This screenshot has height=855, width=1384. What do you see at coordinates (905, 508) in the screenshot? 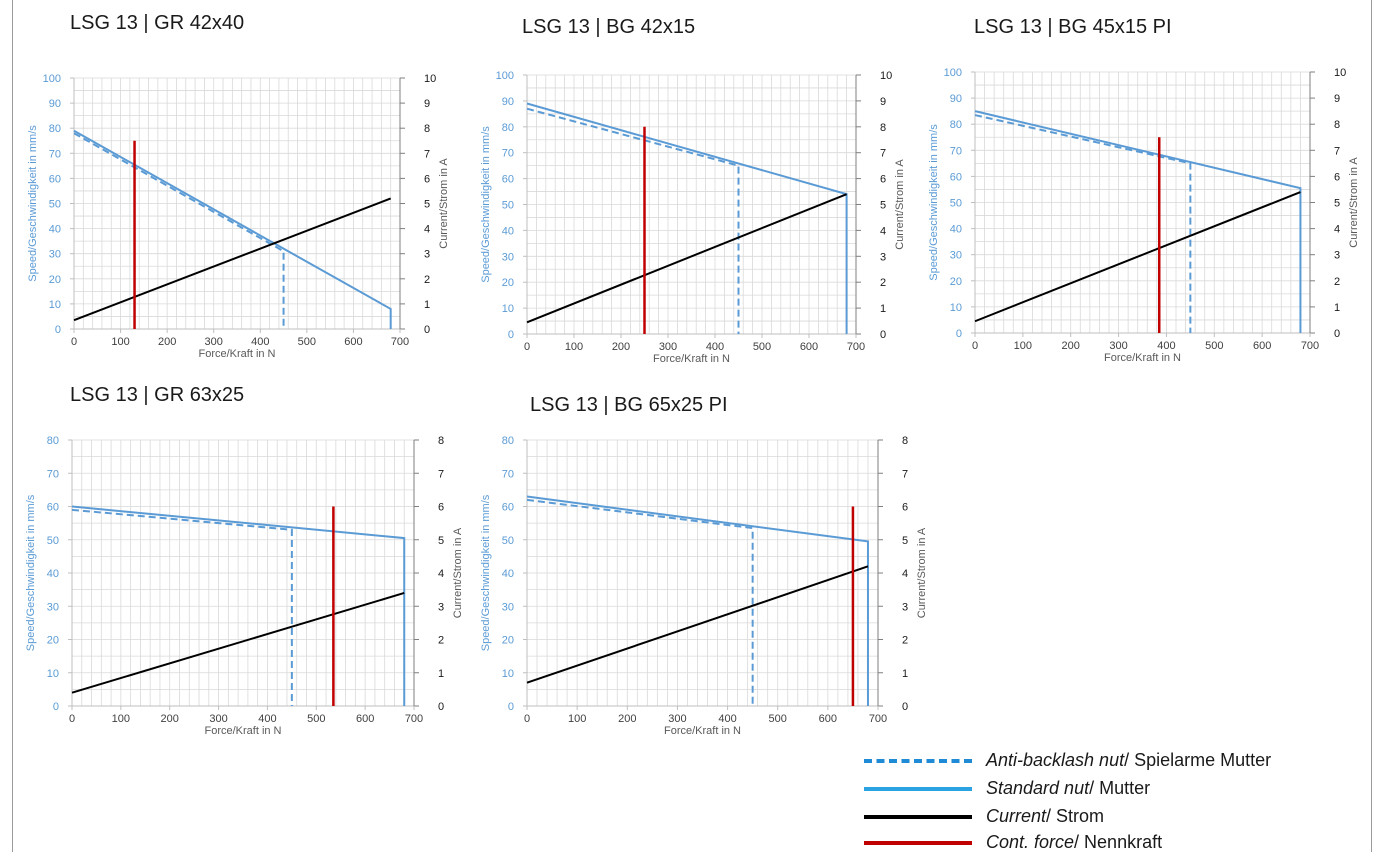
I see `y2-tick-label: 6` at bounding box center [905, 508].